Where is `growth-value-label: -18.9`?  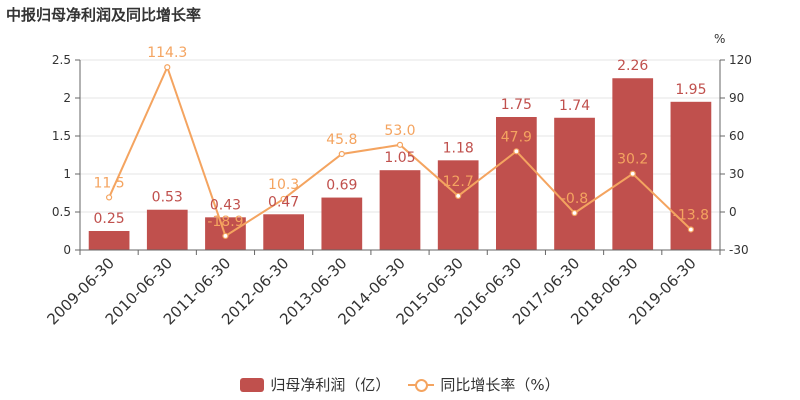 growth-value-label: -18.9 is located at coordinates (225, 222).